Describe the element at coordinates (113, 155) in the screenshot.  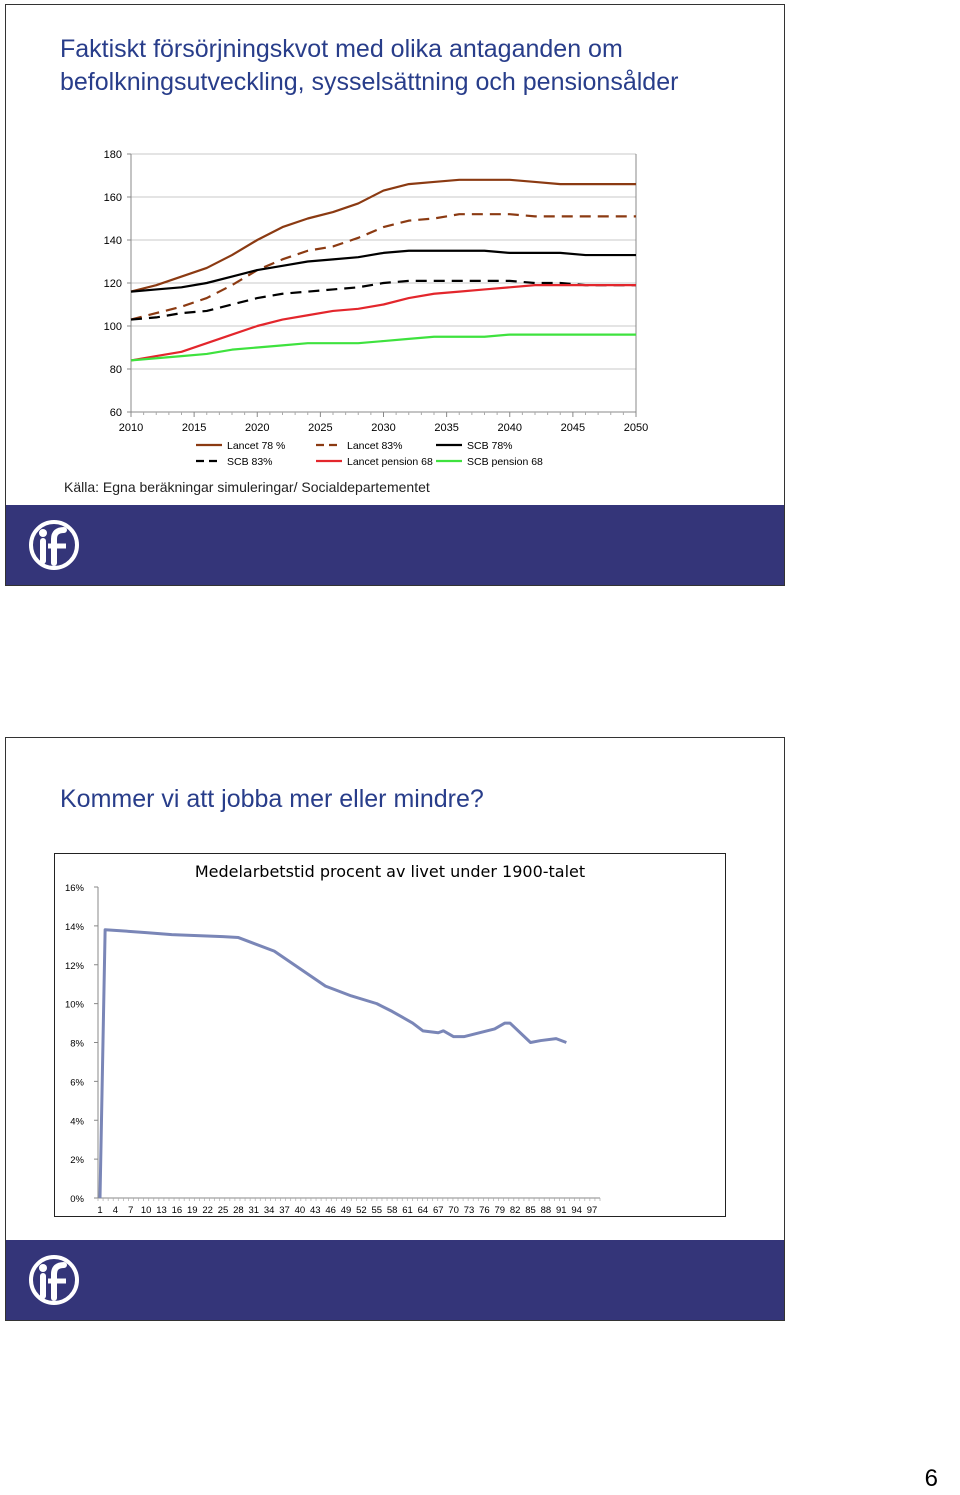
I see `y-tick-label: 180` at that location.